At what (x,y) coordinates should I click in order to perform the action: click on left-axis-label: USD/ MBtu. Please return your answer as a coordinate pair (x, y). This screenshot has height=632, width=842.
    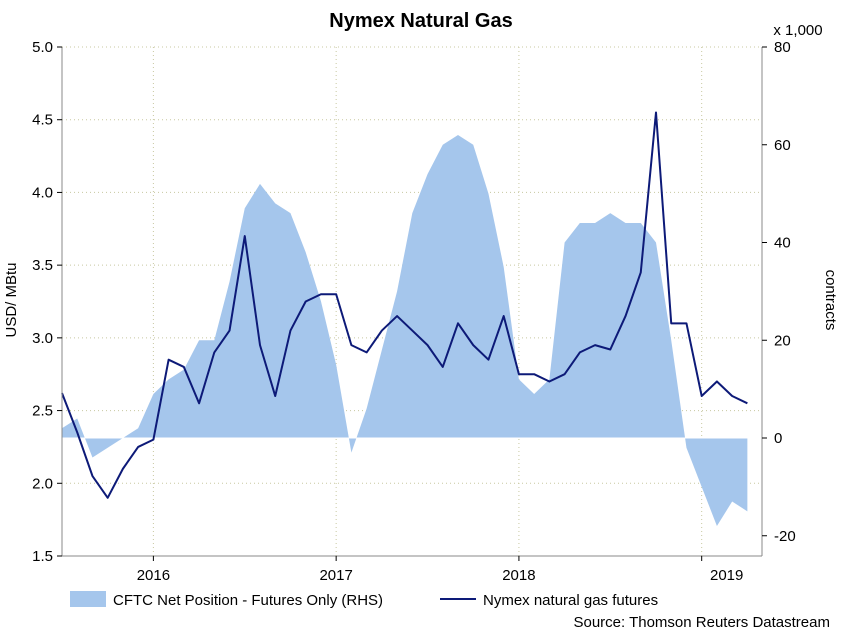
    Looking at the image, I should click on (11, 299).